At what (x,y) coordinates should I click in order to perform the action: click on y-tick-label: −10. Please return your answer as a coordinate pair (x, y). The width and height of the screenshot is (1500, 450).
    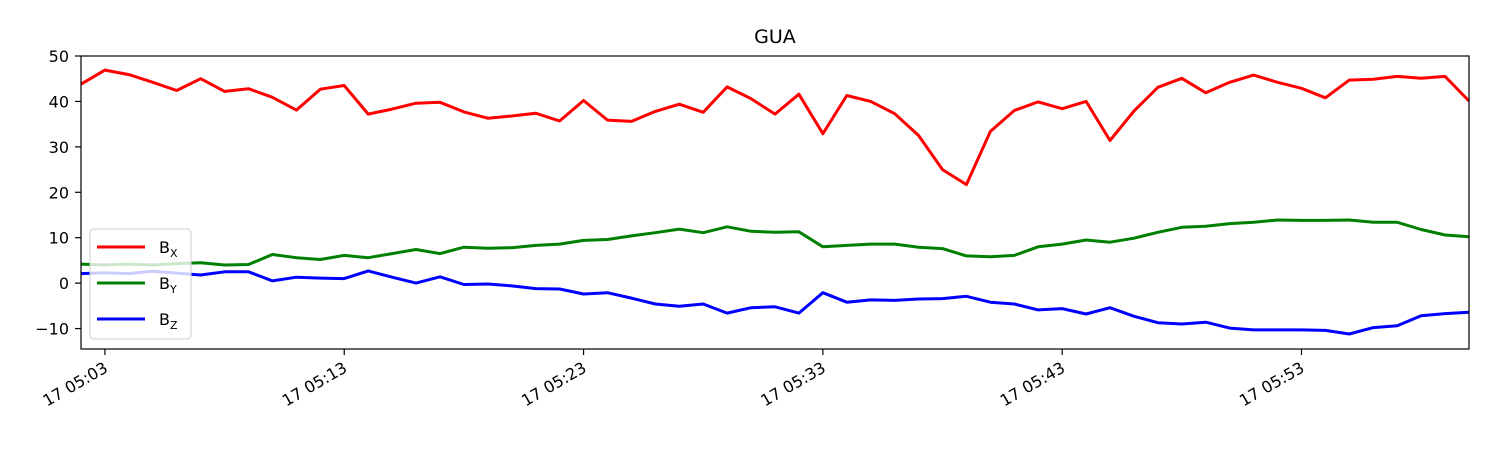
    Looking at the image, I should click on (52, 329).